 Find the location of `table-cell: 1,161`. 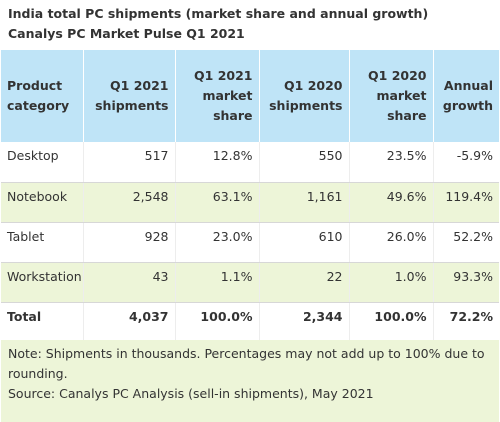

table-cell: 1,161 is located at coordinates (304, 202).